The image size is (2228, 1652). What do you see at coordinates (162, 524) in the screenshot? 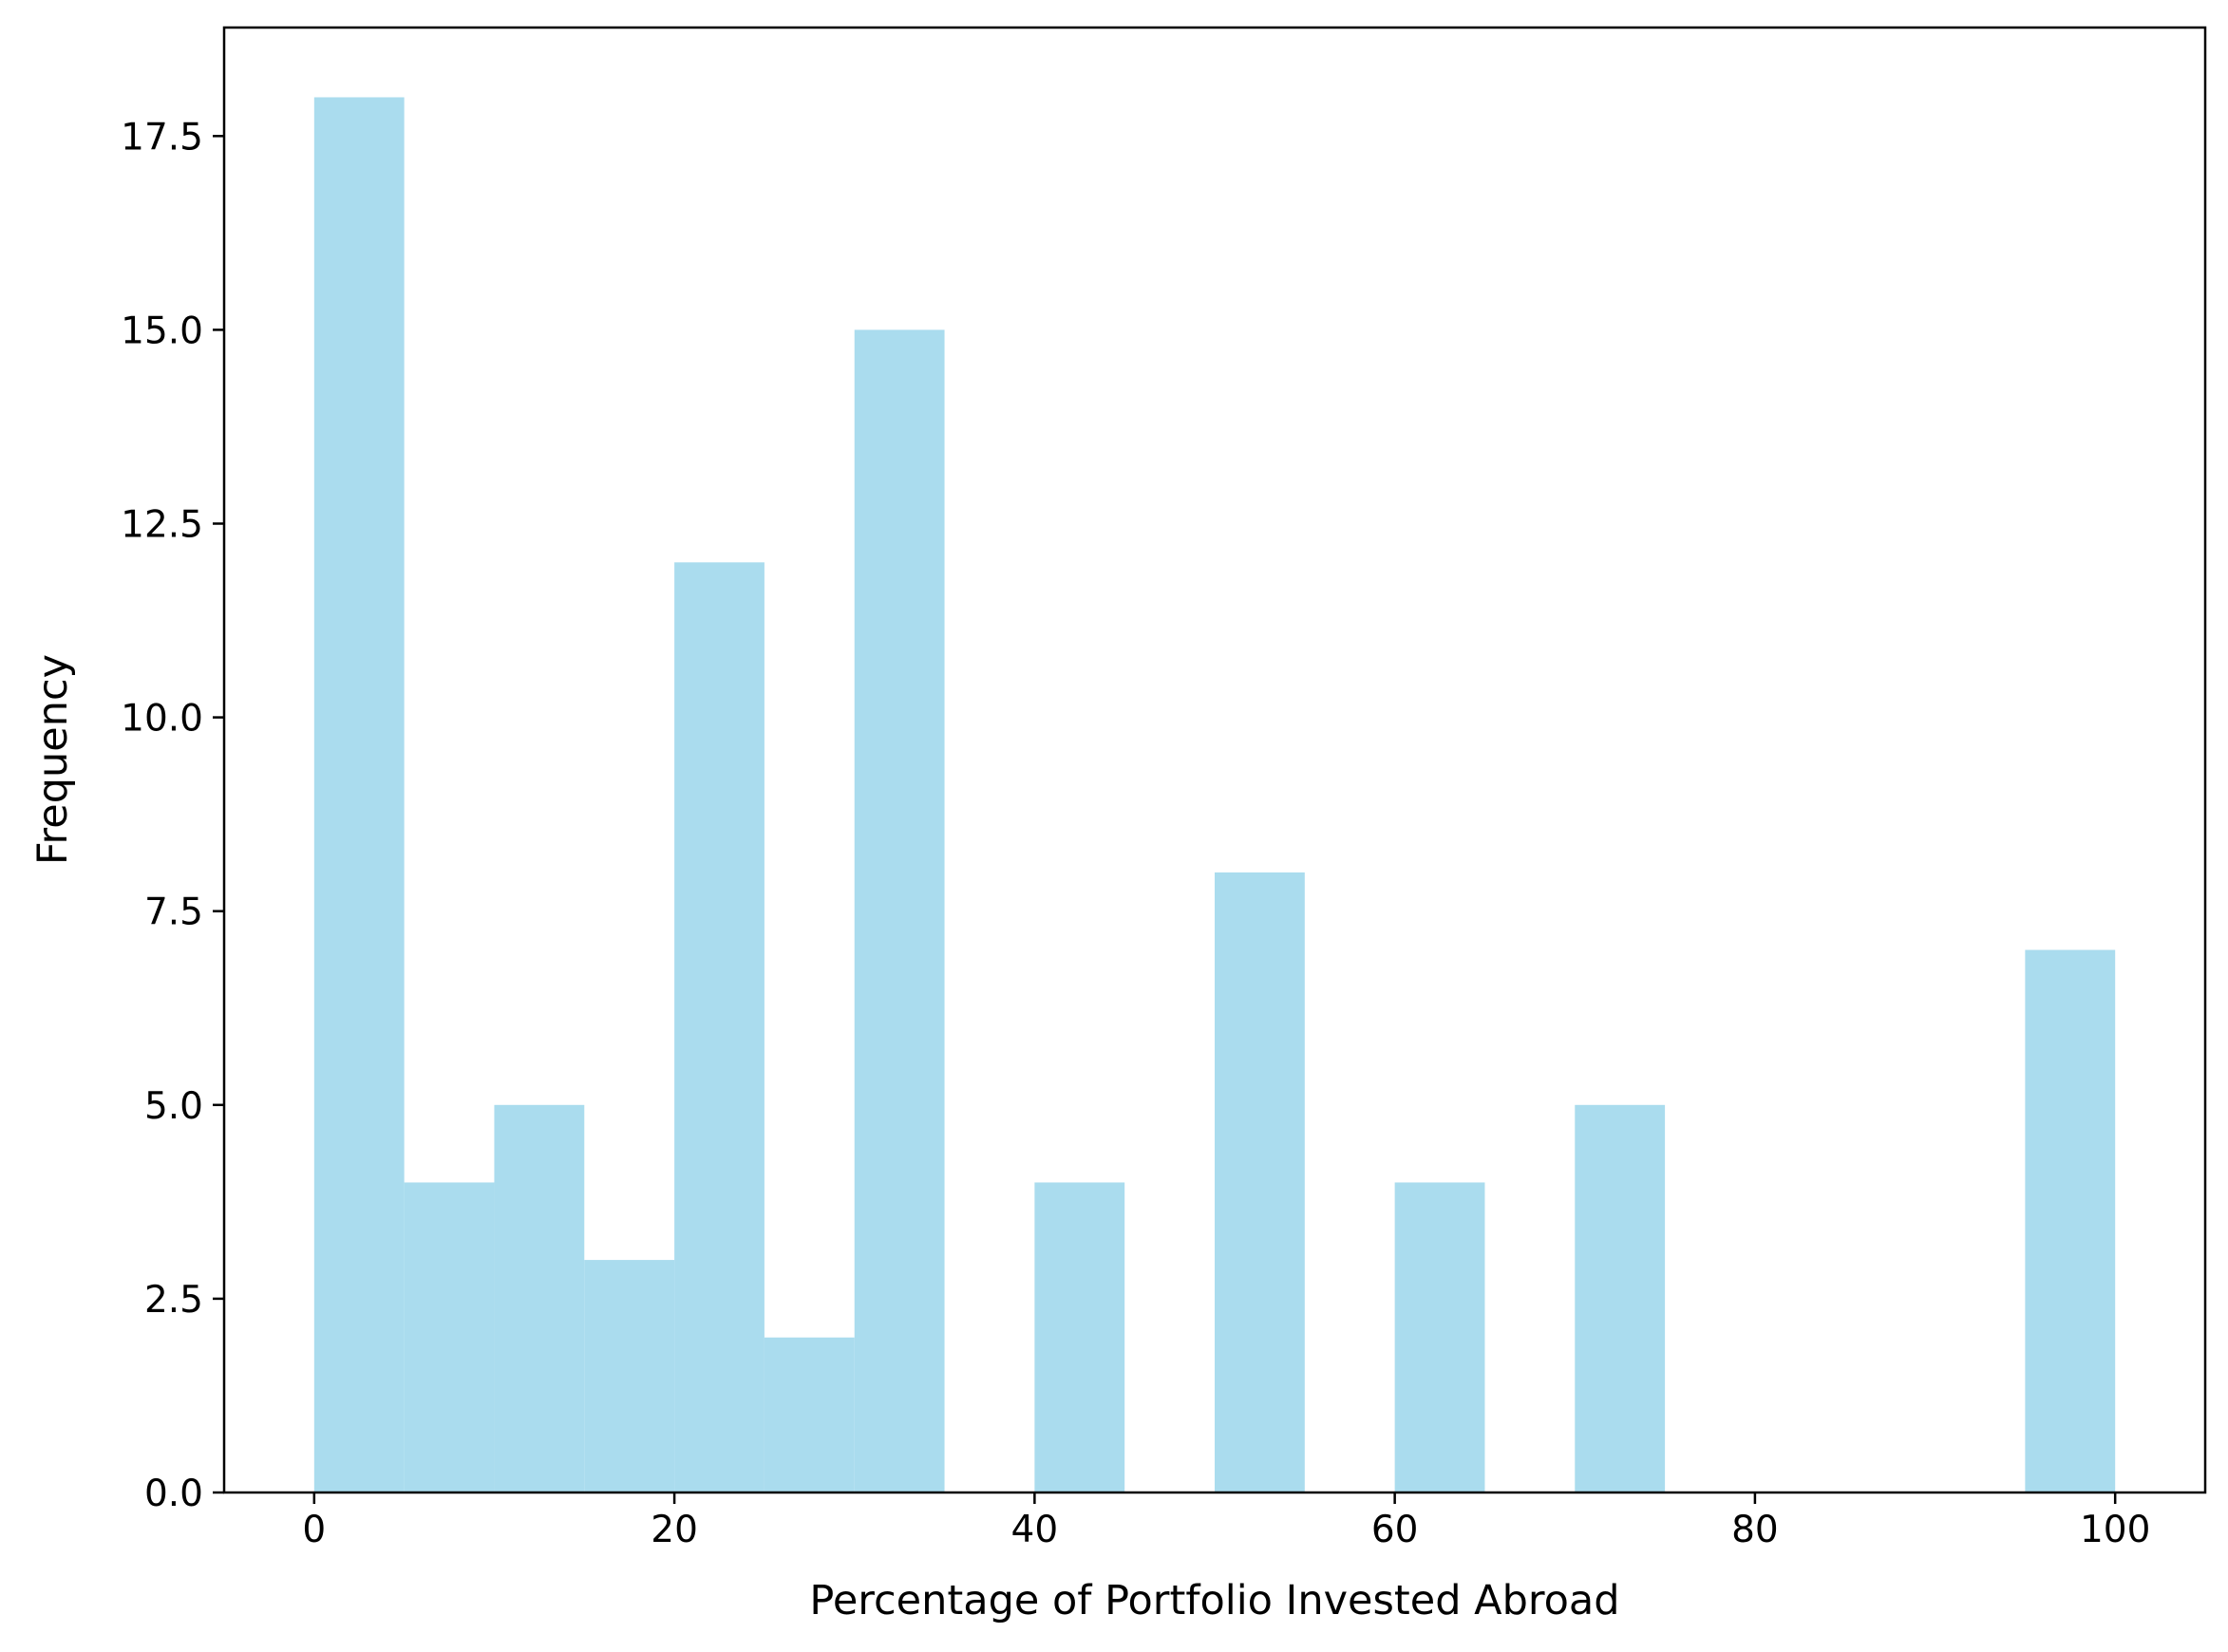
I see `y-tick-label: 12.5` at bounding box center [162, 524].